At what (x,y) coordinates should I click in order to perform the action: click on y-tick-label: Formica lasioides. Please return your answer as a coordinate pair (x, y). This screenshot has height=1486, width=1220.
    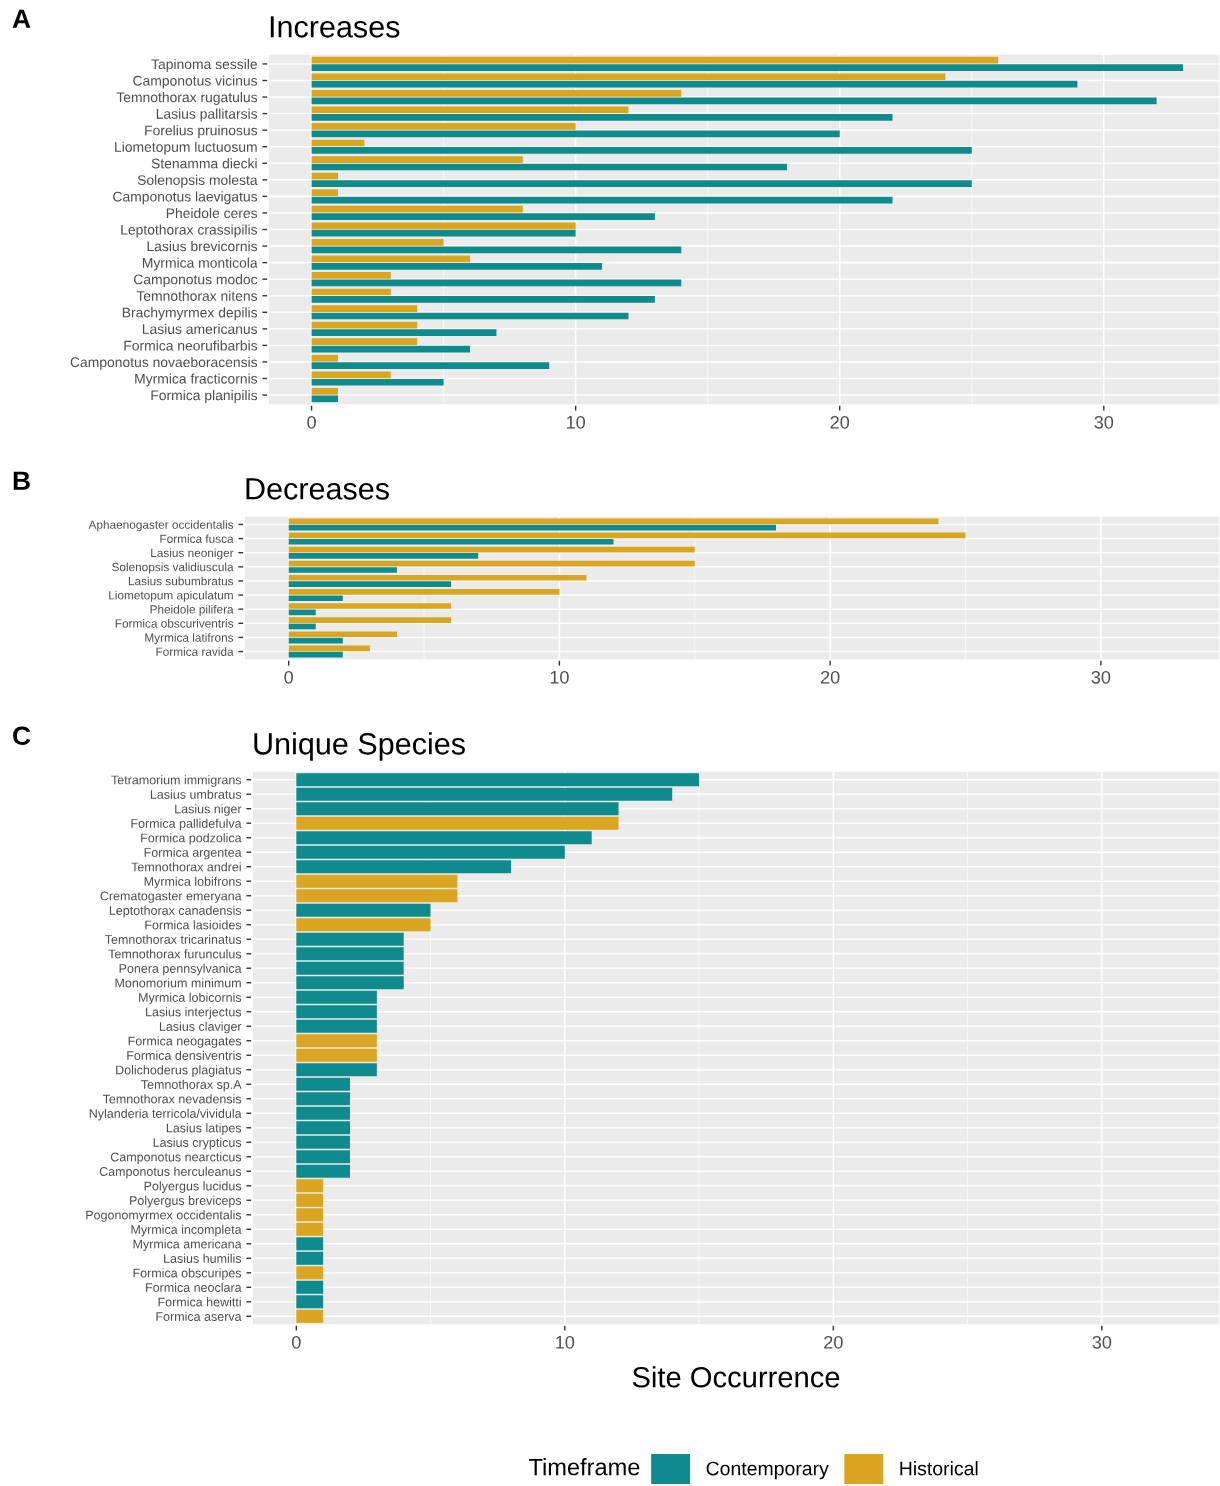
    Looking at the image, I should click on (193, 925).